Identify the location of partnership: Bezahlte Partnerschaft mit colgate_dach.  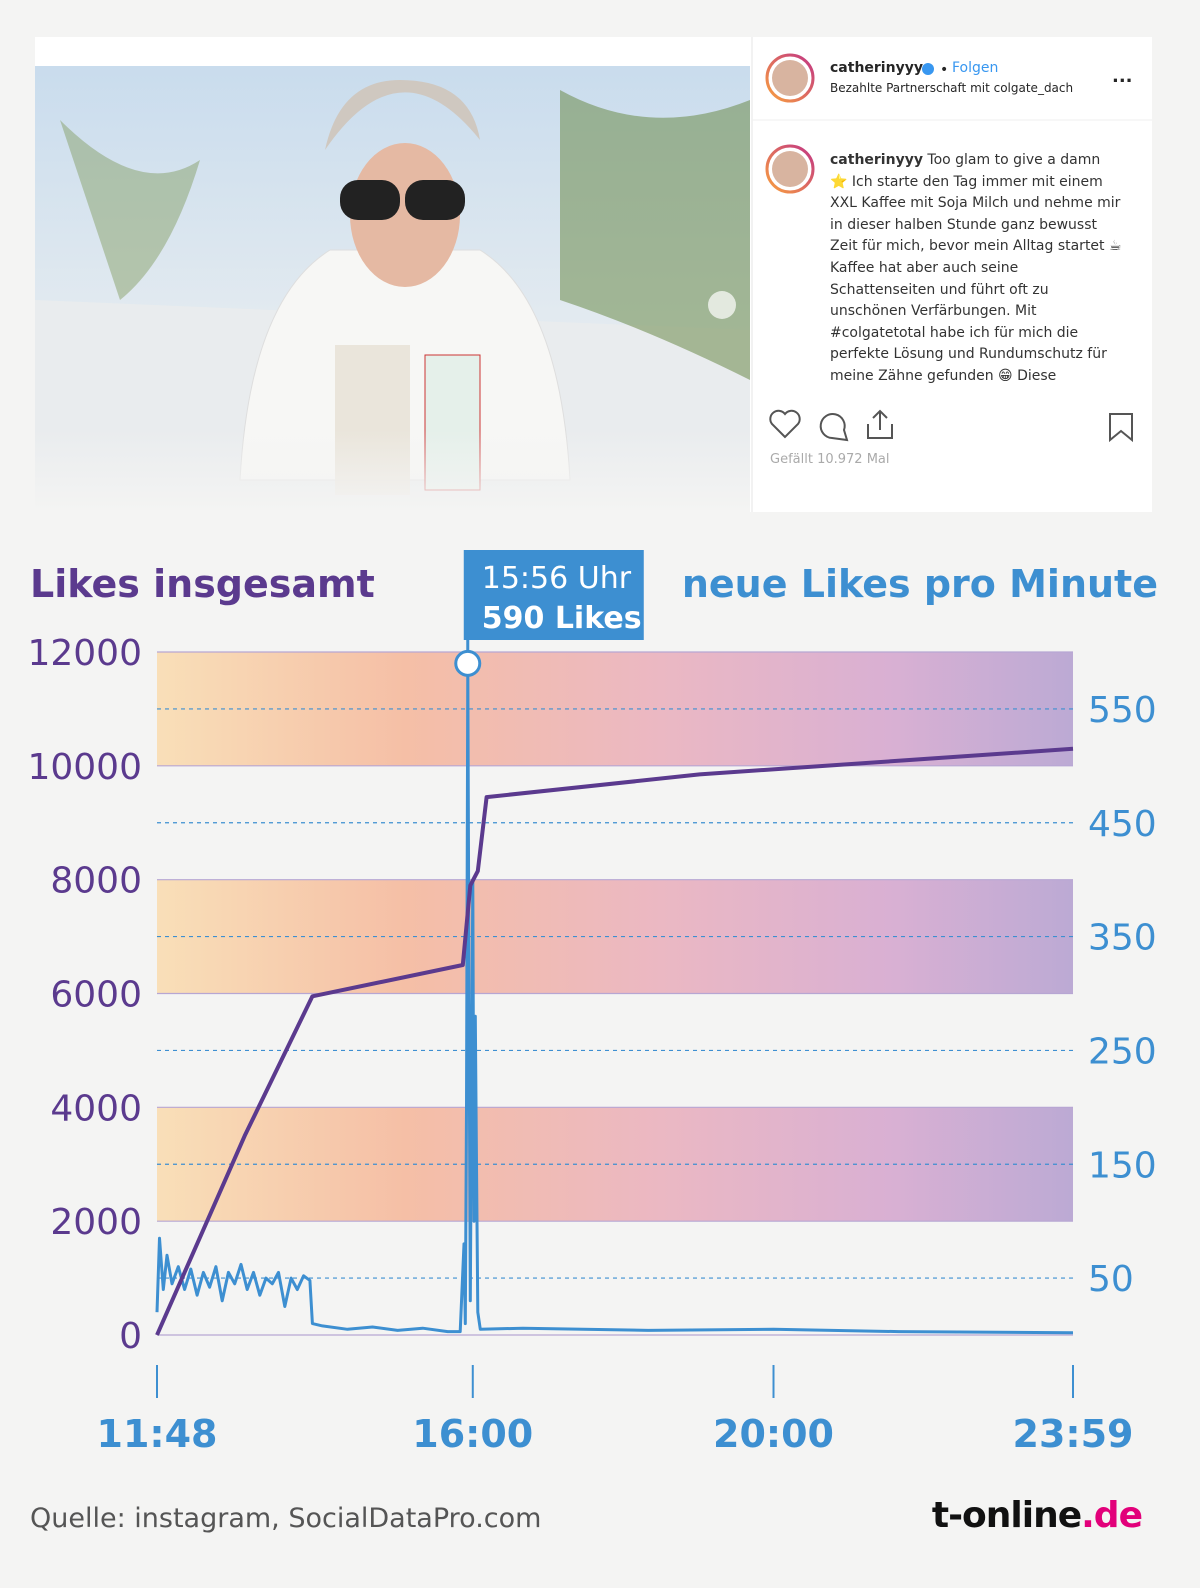
(952, 88).